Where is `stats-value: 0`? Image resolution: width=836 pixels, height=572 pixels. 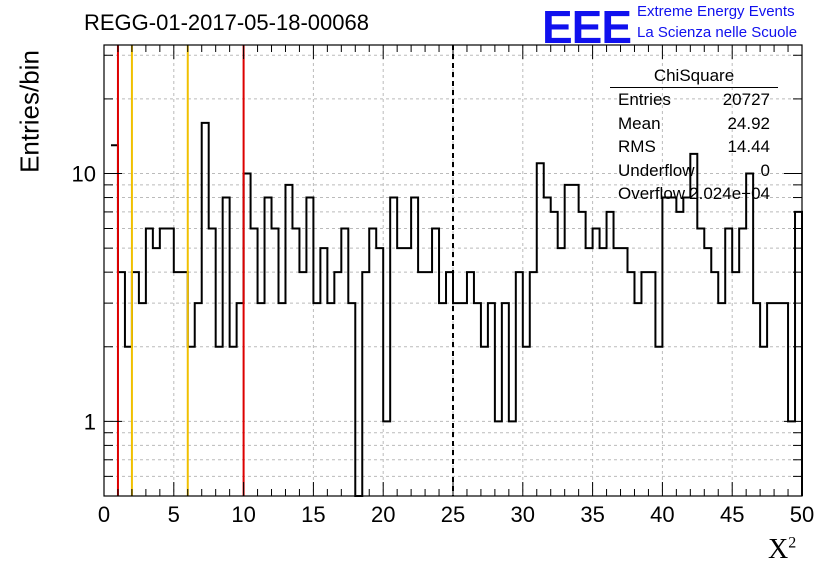
stats-value: 0 is located at coordinates (765, 170).